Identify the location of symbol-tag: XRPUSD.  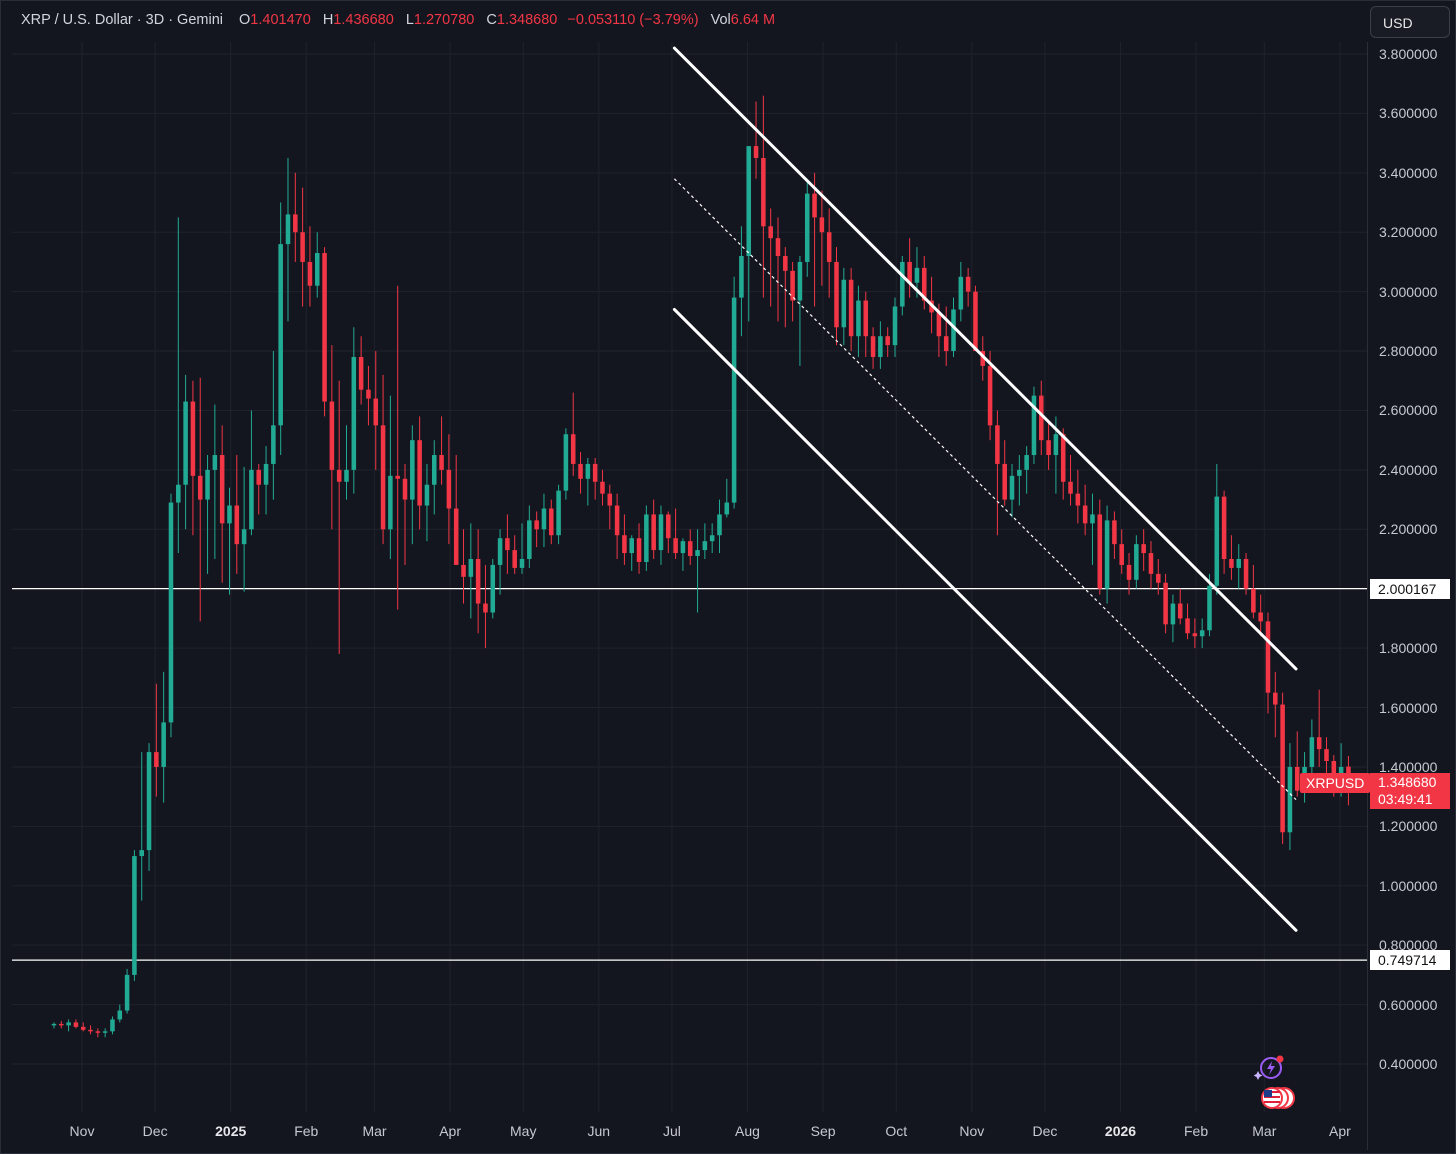
(1335, 783).